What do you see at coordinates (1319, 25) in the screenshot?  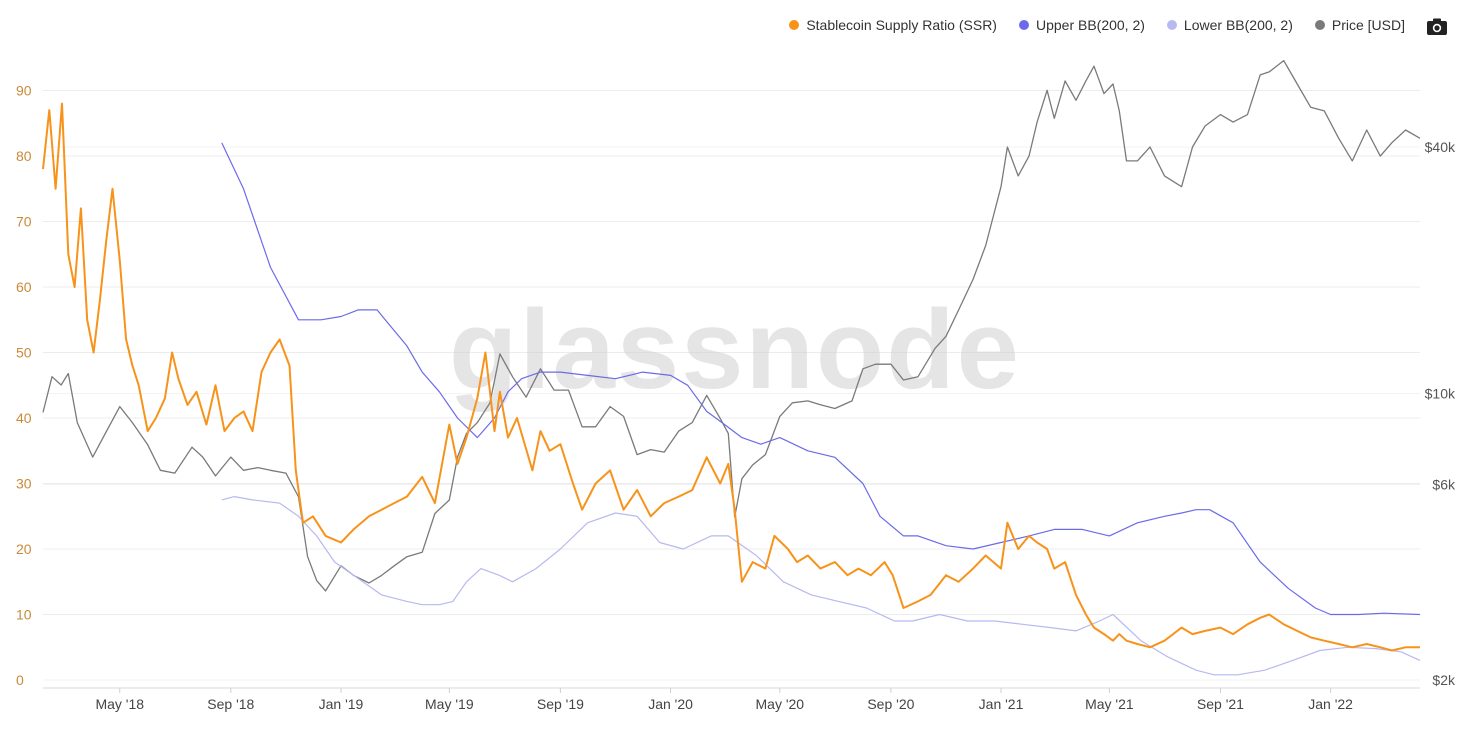 I see `legend-dot-price` at bounding box center [1319, 25].